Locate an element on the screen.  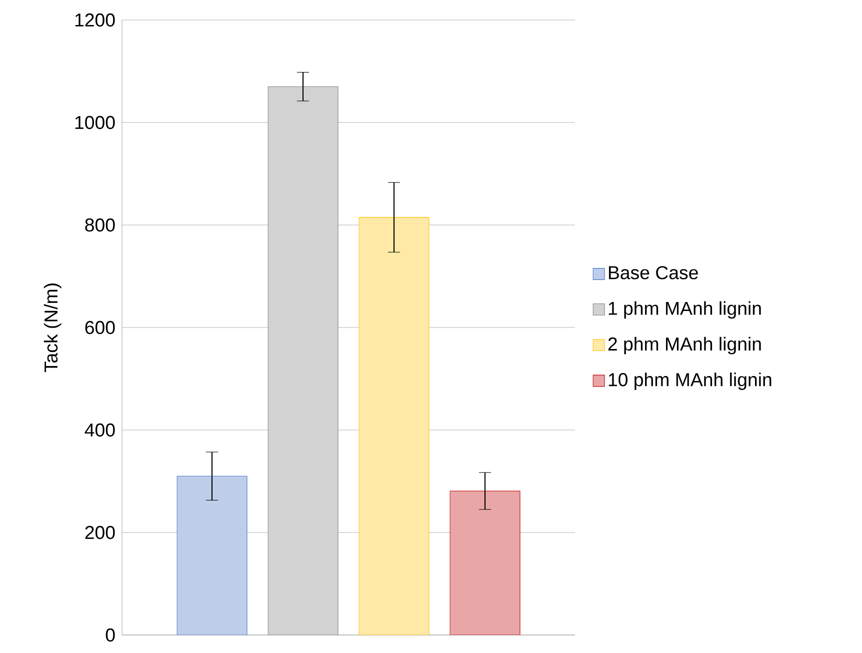
y-tick-label: 0 is located at coordinates (110, 635).